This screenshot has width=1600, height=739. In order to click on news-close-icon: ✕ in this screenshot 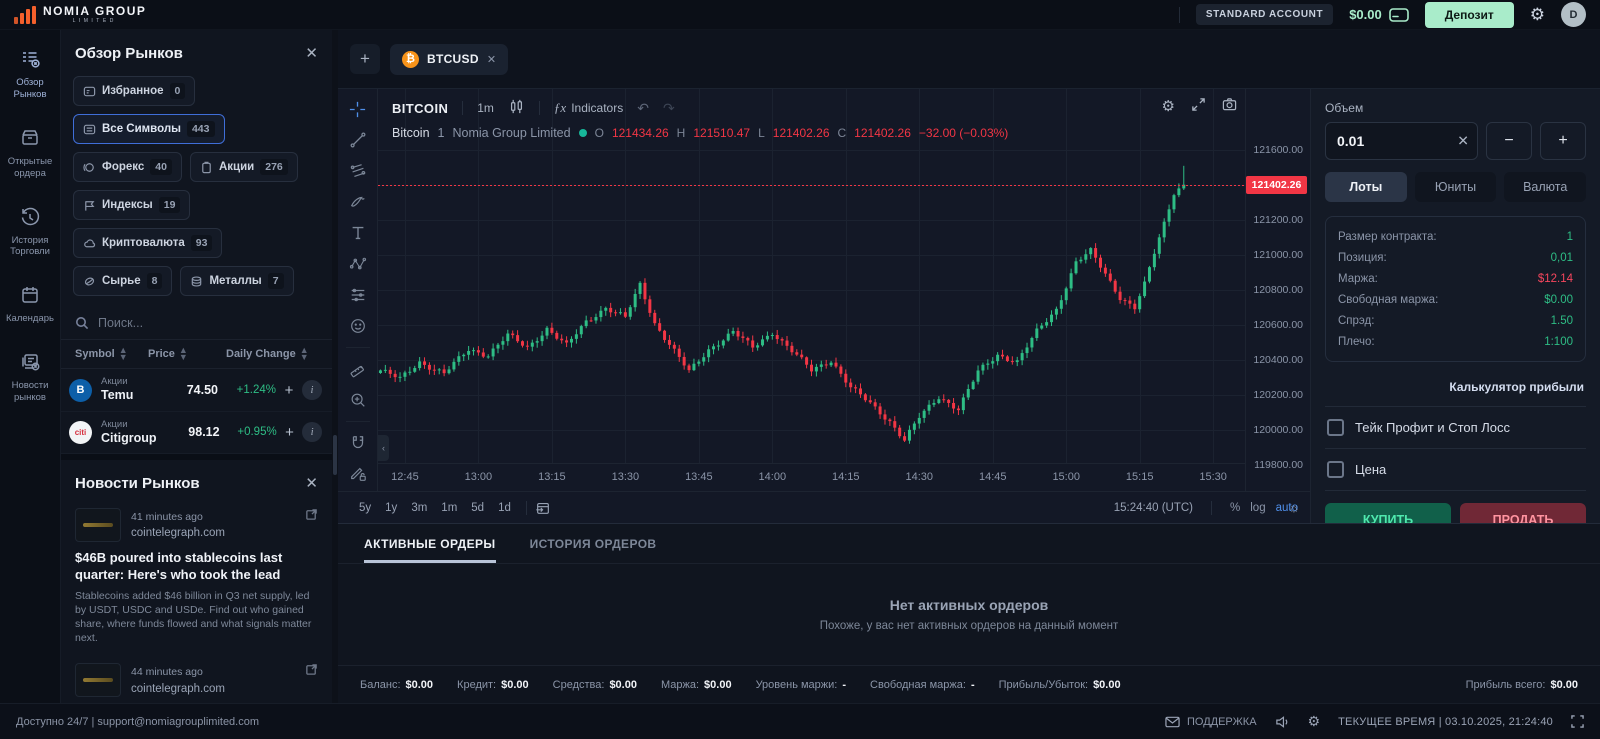, I will do `click(311, 483)`.